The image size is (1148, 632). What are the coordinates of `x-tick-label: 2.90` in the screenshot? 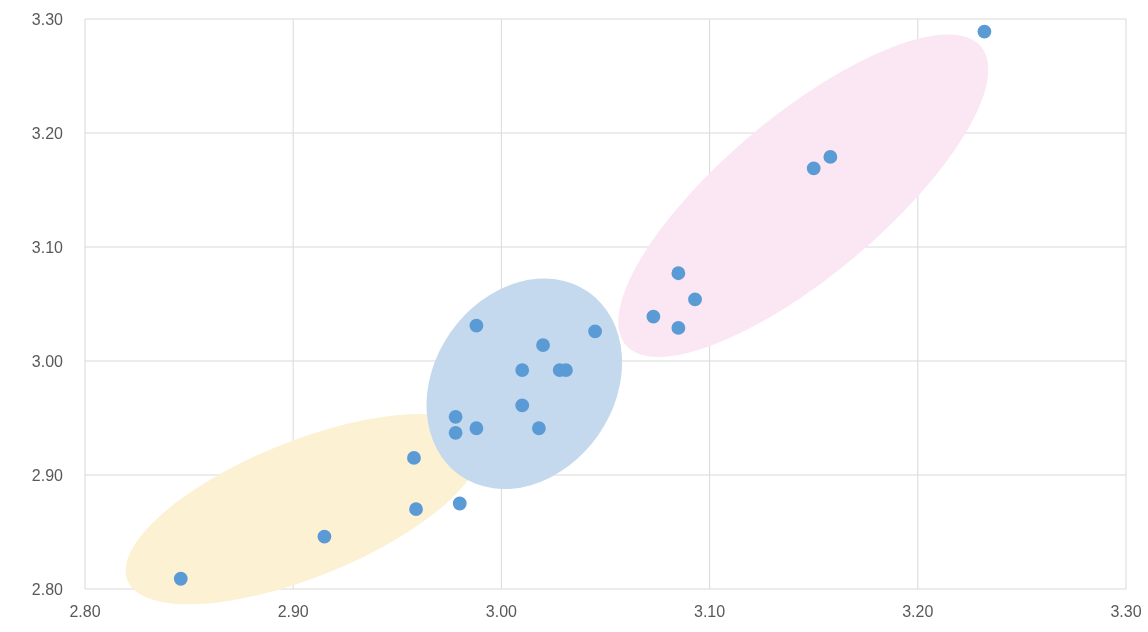 It's located at (293, 611).